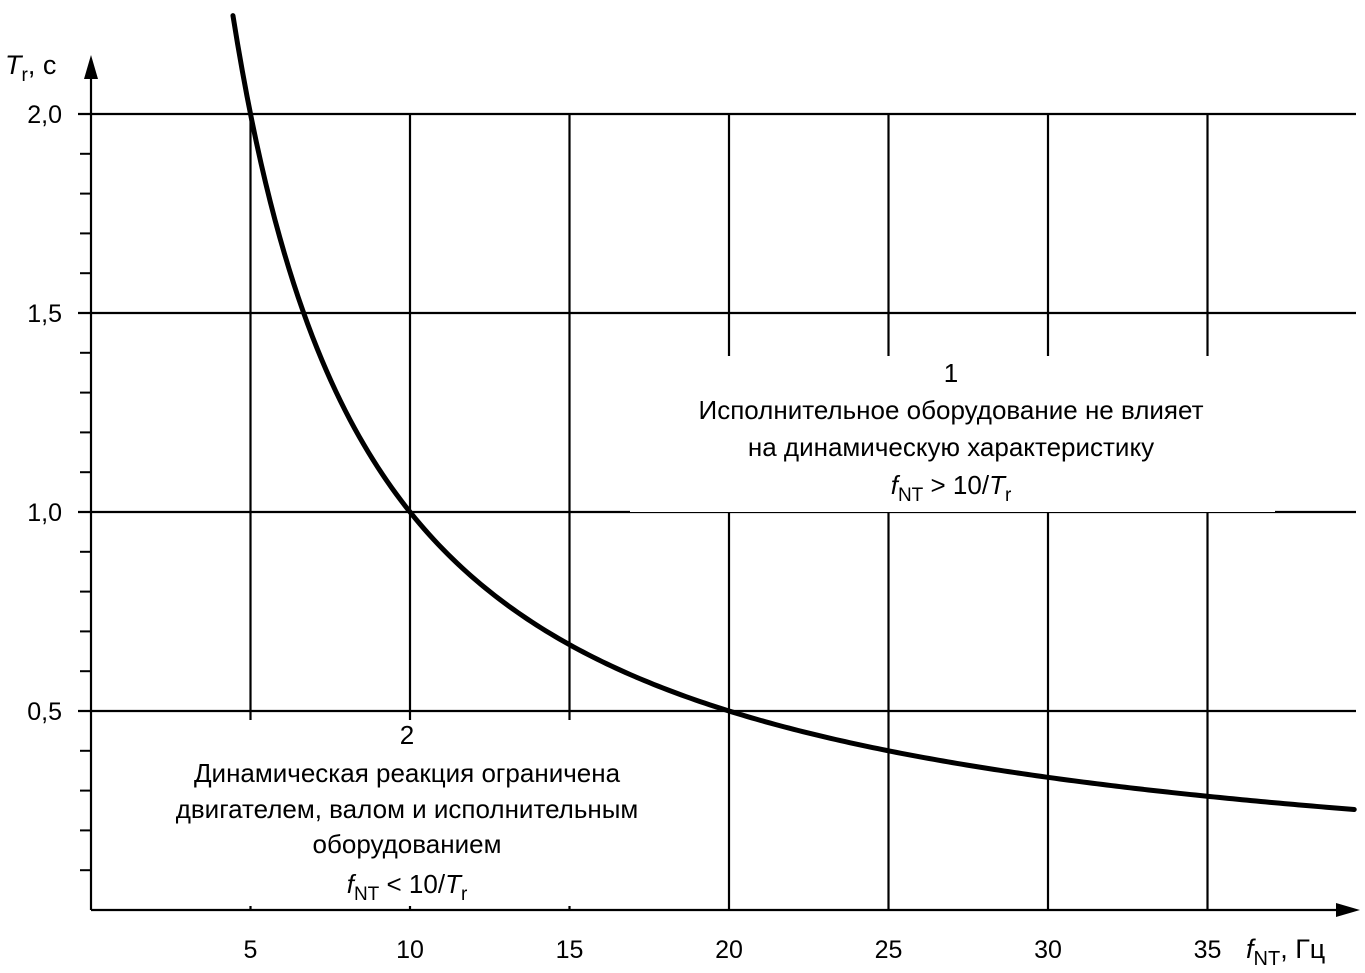 This screenshot has height=973, width=1365. I want to click on x-tick-label-25: 25, so click(889, 950).